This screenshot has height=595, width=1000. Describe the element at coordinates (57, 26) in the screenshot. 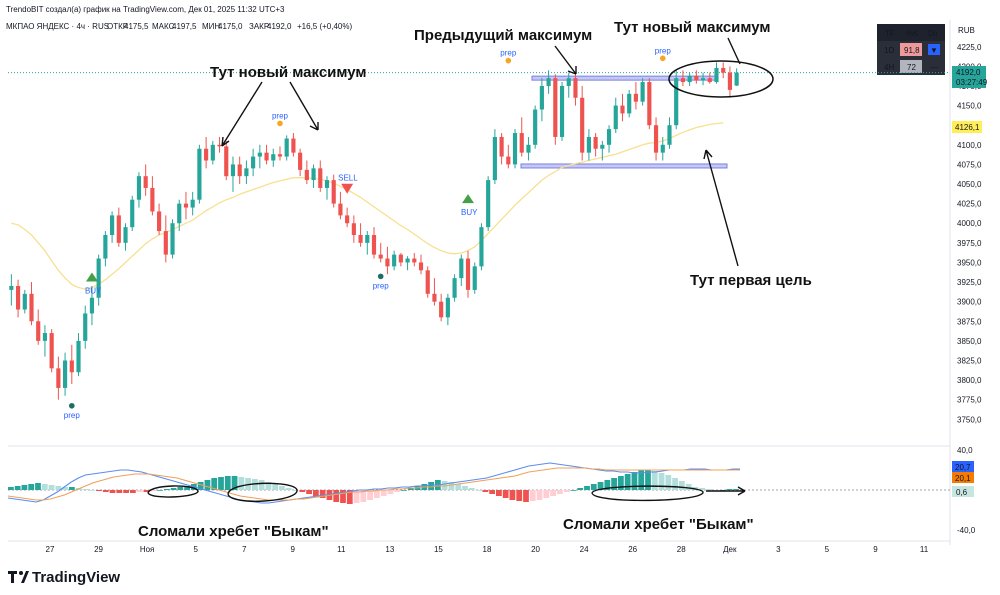

I see `symbol-title: МКПАО ЯНДЕКС · 4ч · RUS` at that location.